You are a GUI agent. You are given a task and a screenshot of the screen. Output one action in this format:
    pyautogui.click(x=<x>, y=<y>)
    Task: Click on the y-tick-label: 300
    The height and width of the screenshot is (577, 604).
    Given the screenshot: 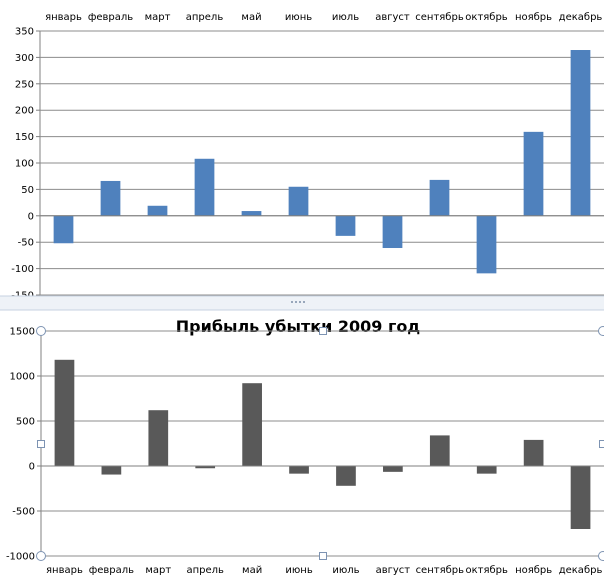 What is the action you would take?
    pyautogui.click(x=24, y=58)
    